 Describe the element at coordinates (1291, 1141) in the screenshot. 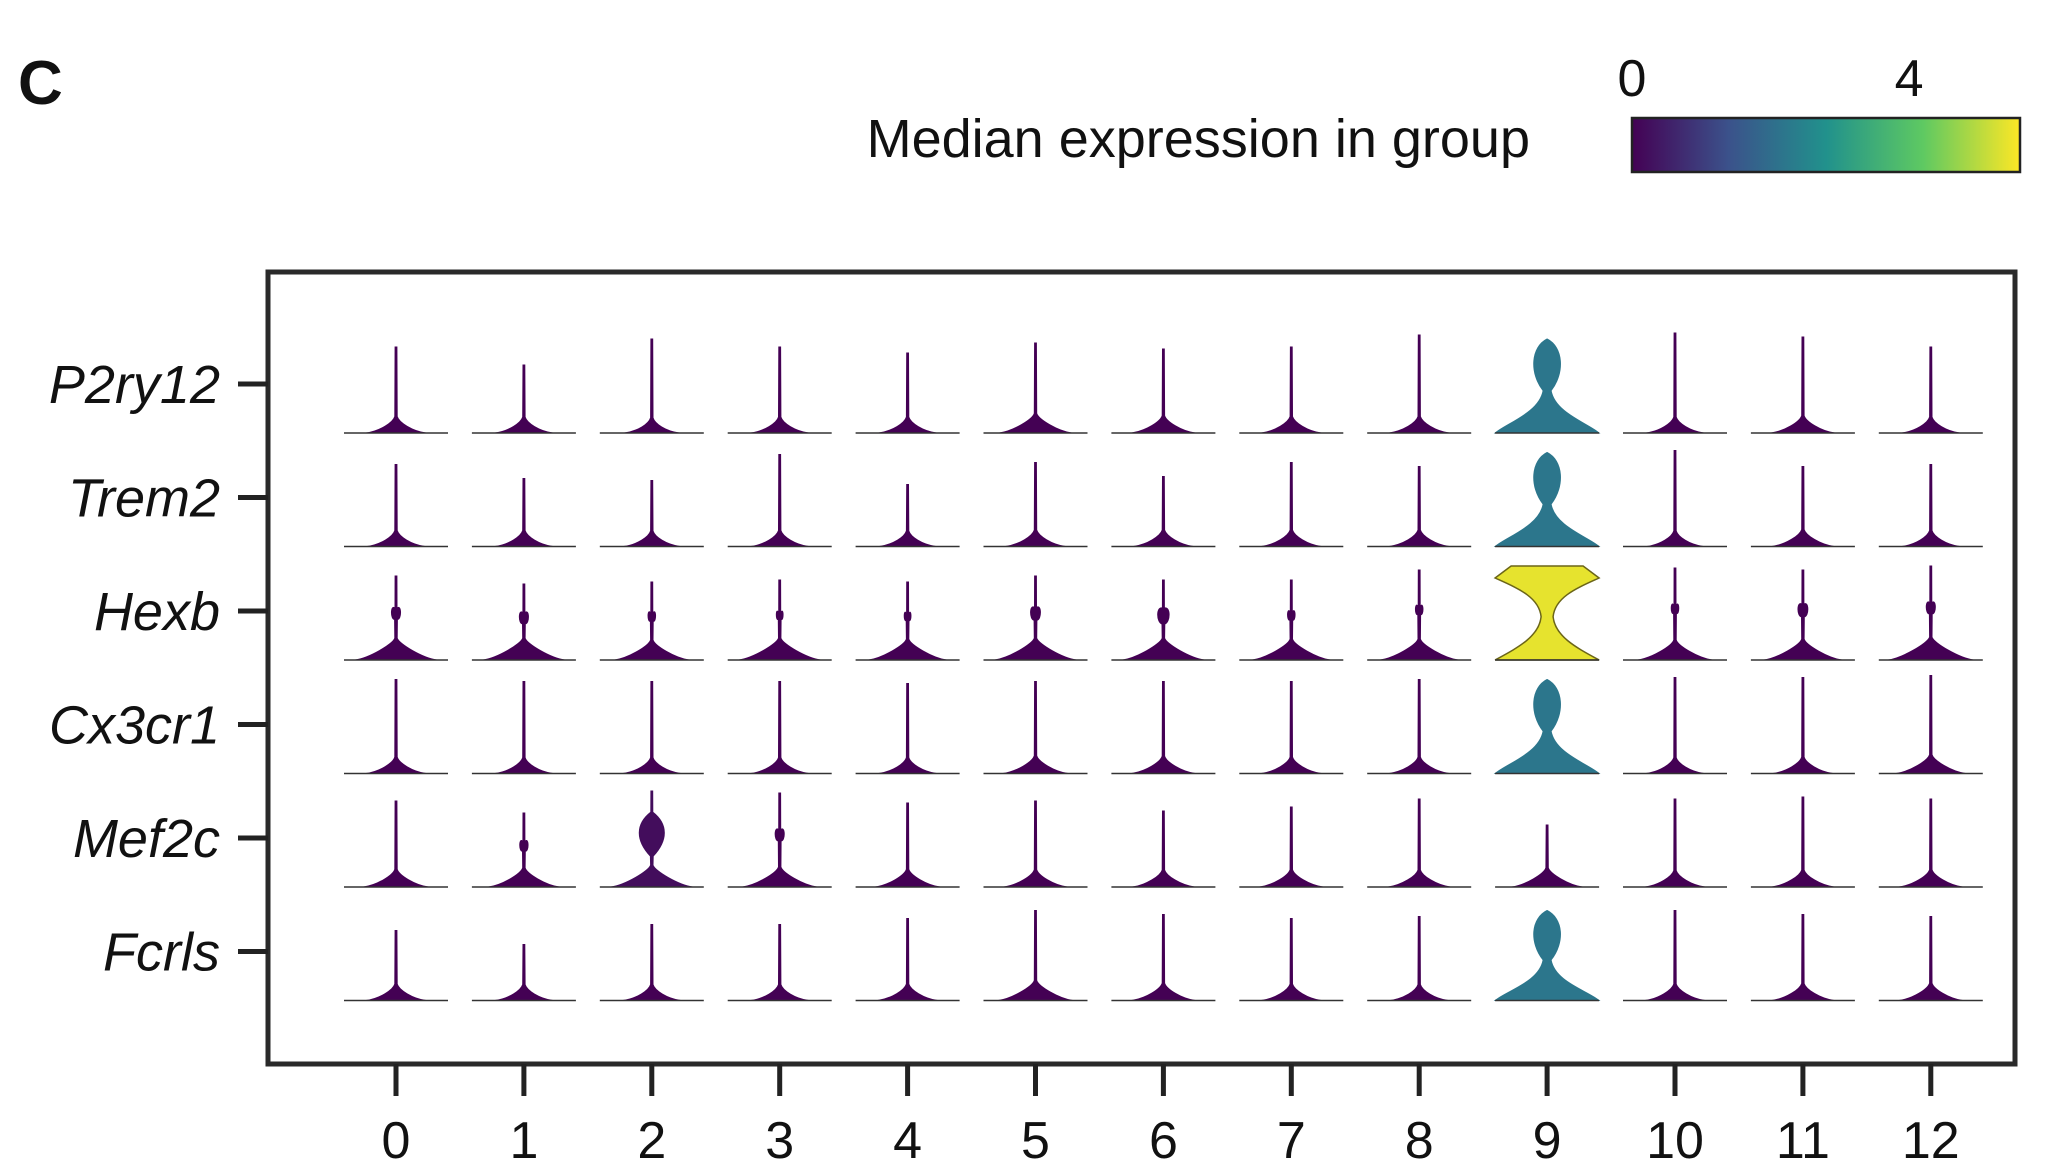

I see `cluster-label-7: 7` at that location.